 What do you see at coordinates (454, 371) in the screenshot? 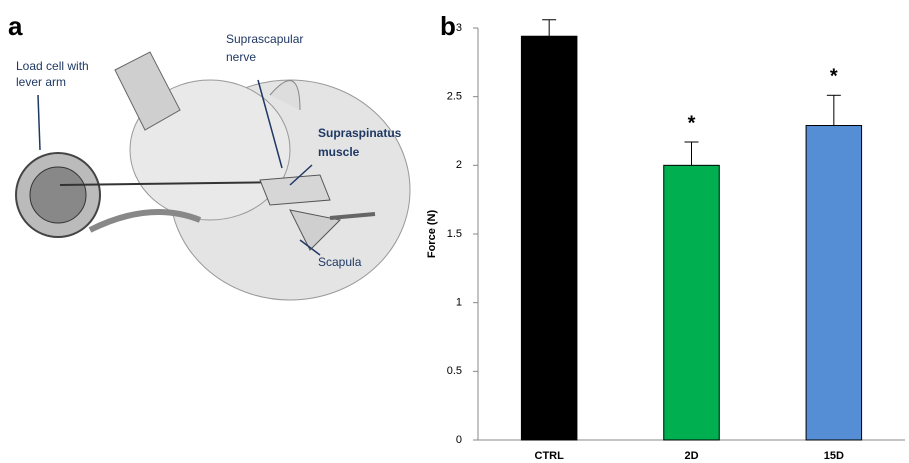
I see `y-tick-label: 0.5` at bounding box center [454, 371].